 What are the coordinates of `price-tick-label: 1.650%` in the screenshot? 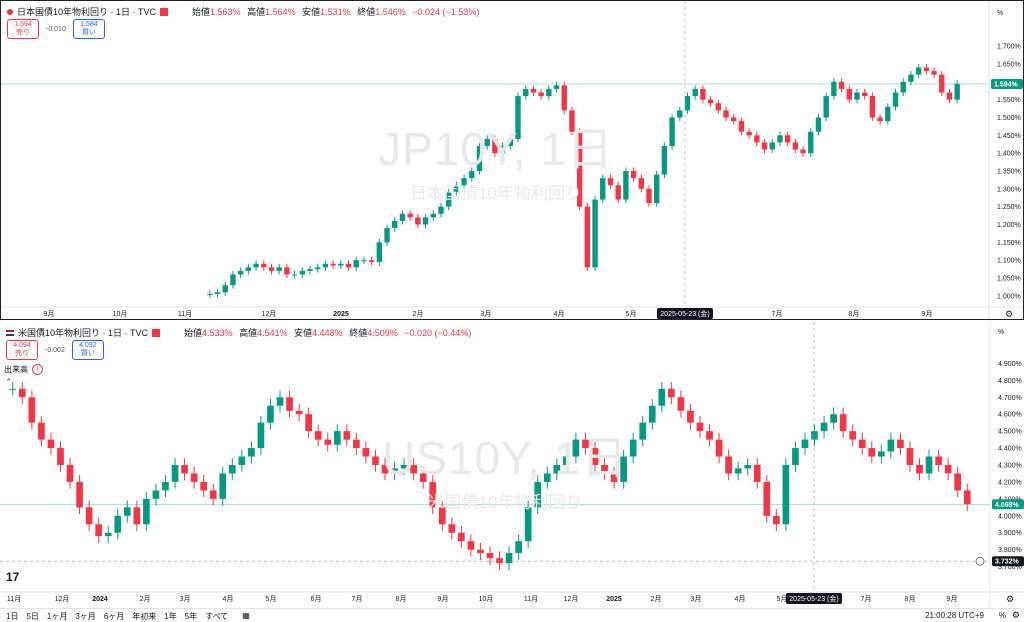 It's located at (1009, 64).